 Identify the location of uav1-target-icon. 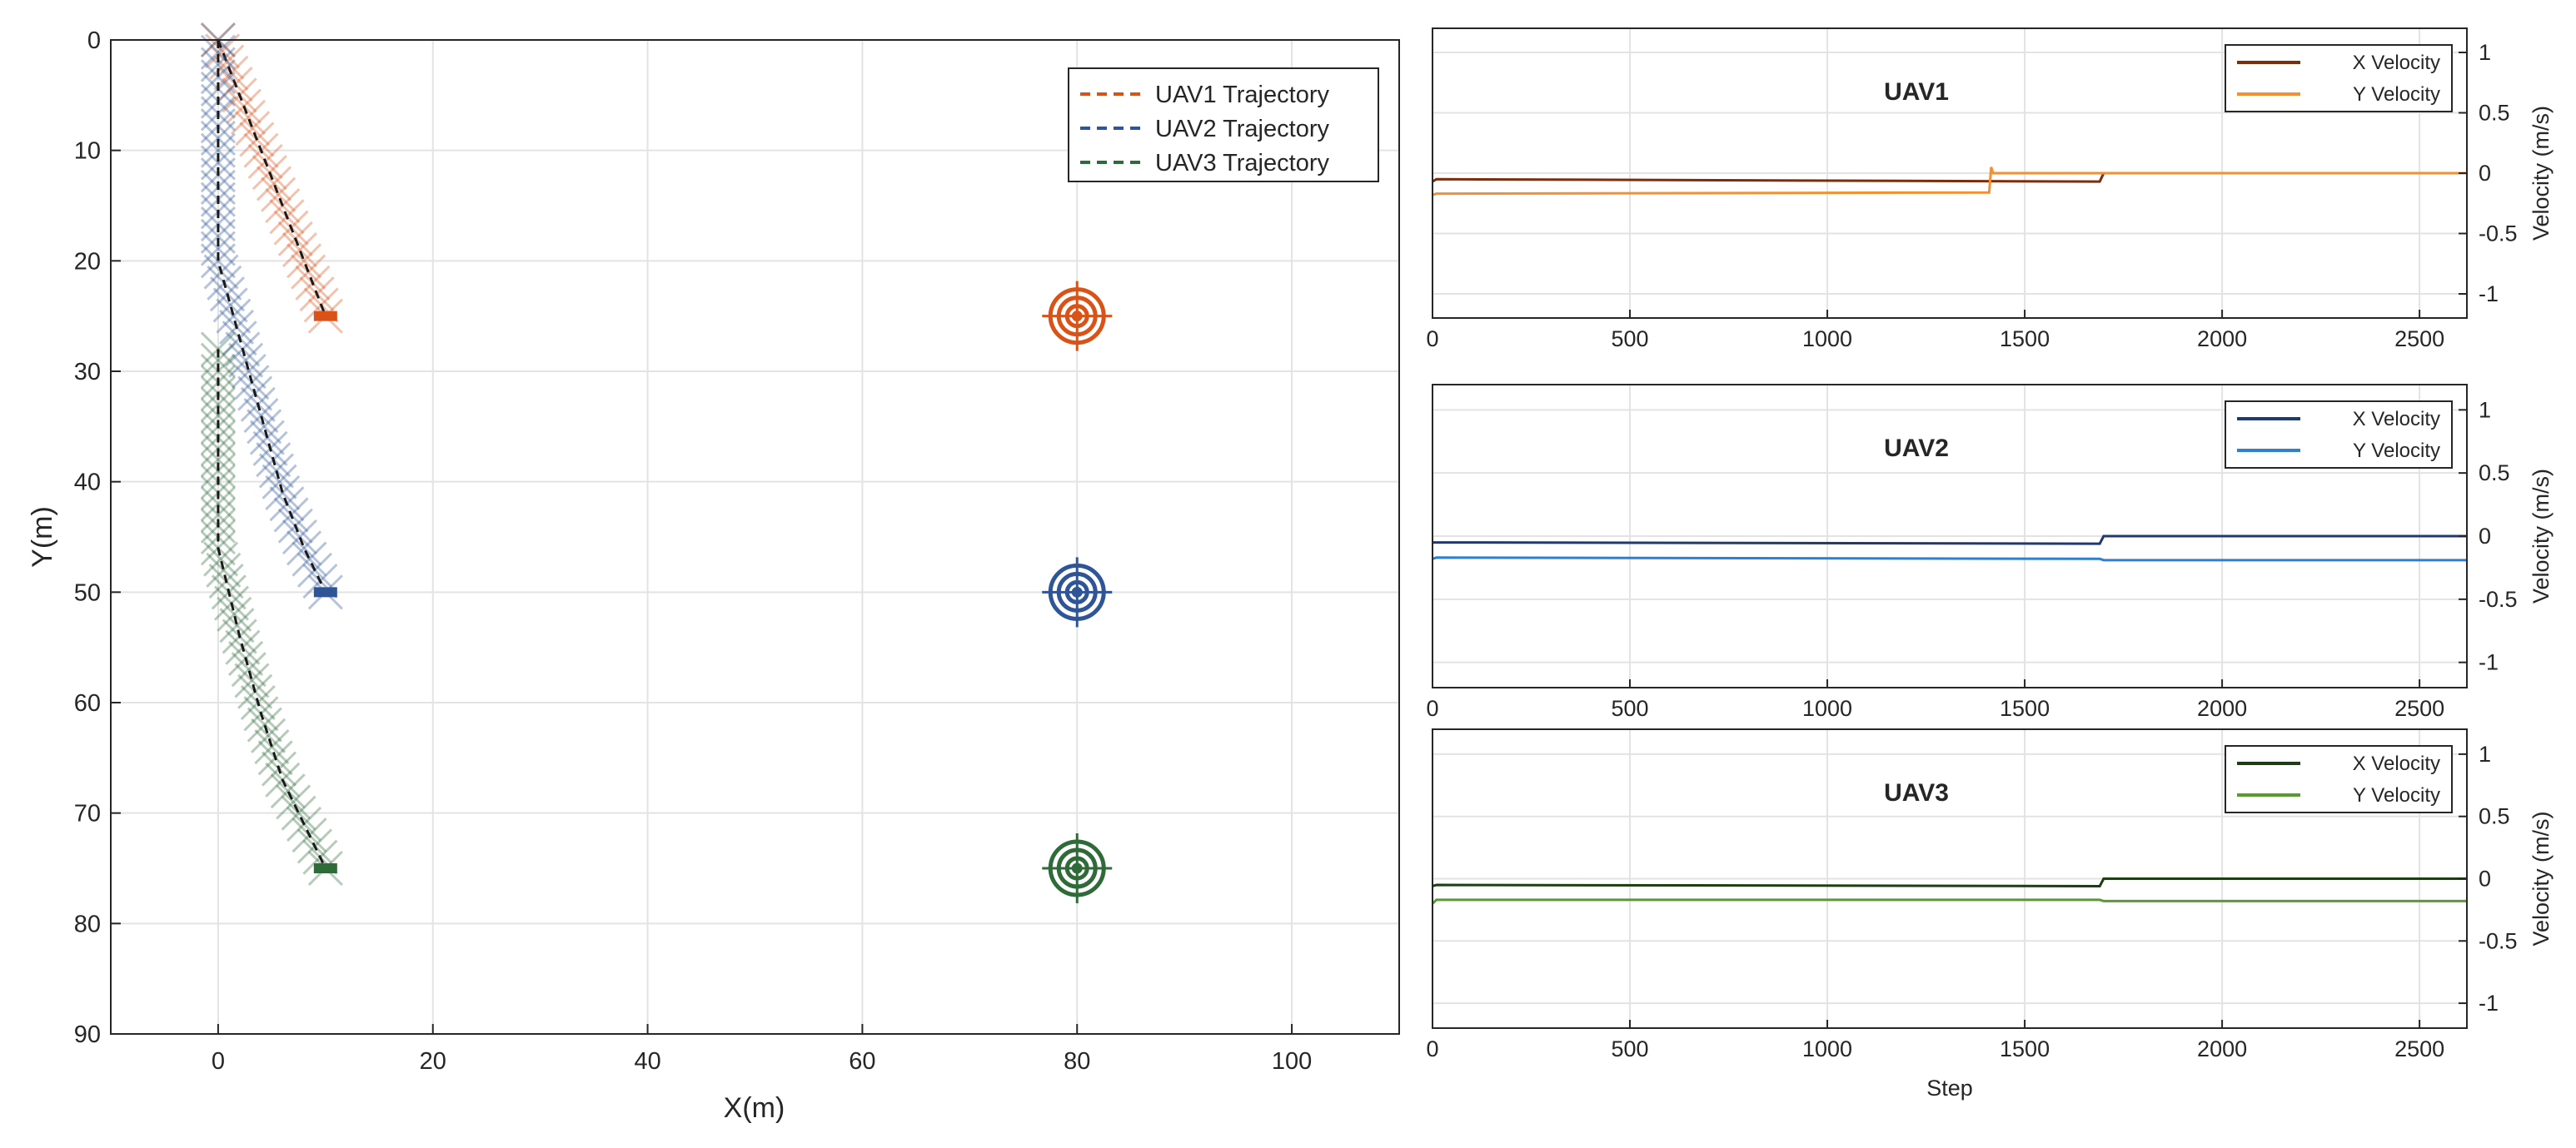
(1078, 316).